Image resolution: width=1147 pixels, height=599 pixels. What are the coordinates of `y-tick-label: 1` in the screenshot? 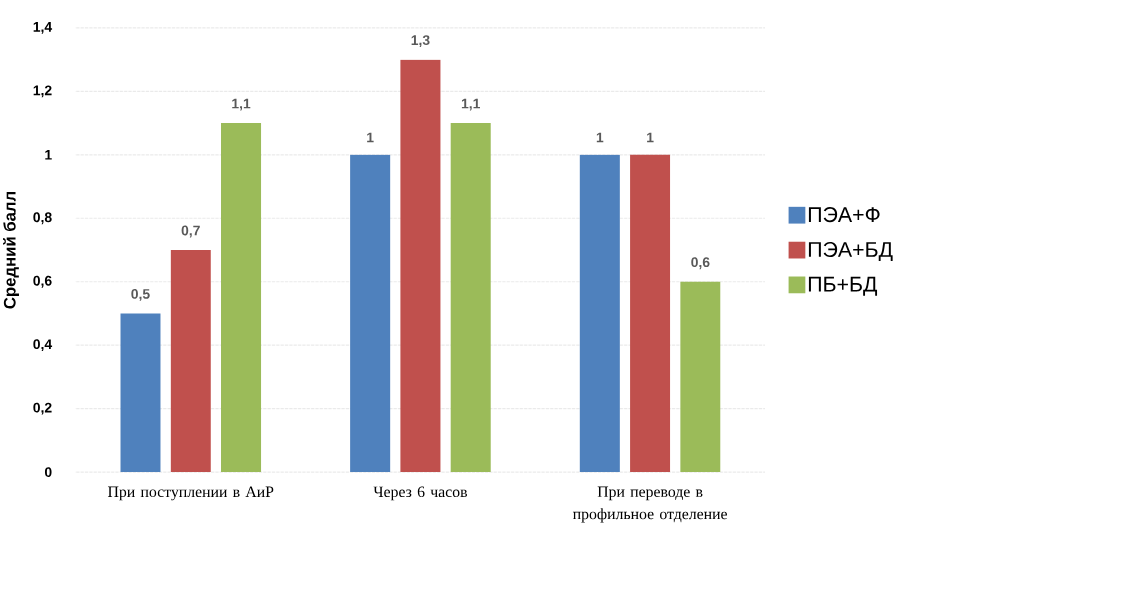 It's located at (48, 155).